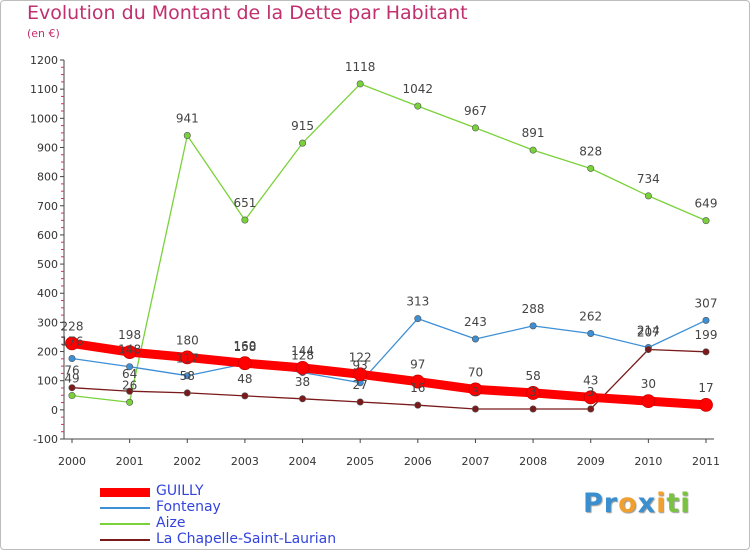 The image size is (750, 550). I want to click on data-point-la-chapelle-saint-laurian-2007, so click(475, 409).